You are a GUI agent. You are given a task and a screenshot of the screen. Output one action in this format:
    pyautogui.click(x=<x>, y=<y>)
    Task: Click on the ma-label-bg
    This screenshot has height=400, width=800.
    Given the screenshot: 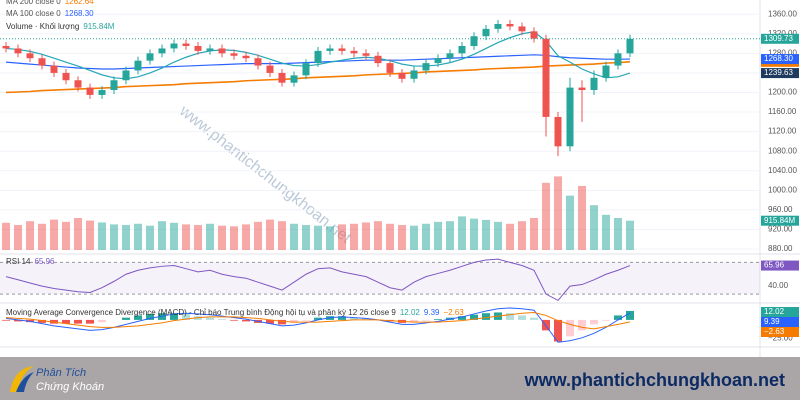 What is the action you would take?
    pyautogui.click(x=780, y=59)
    